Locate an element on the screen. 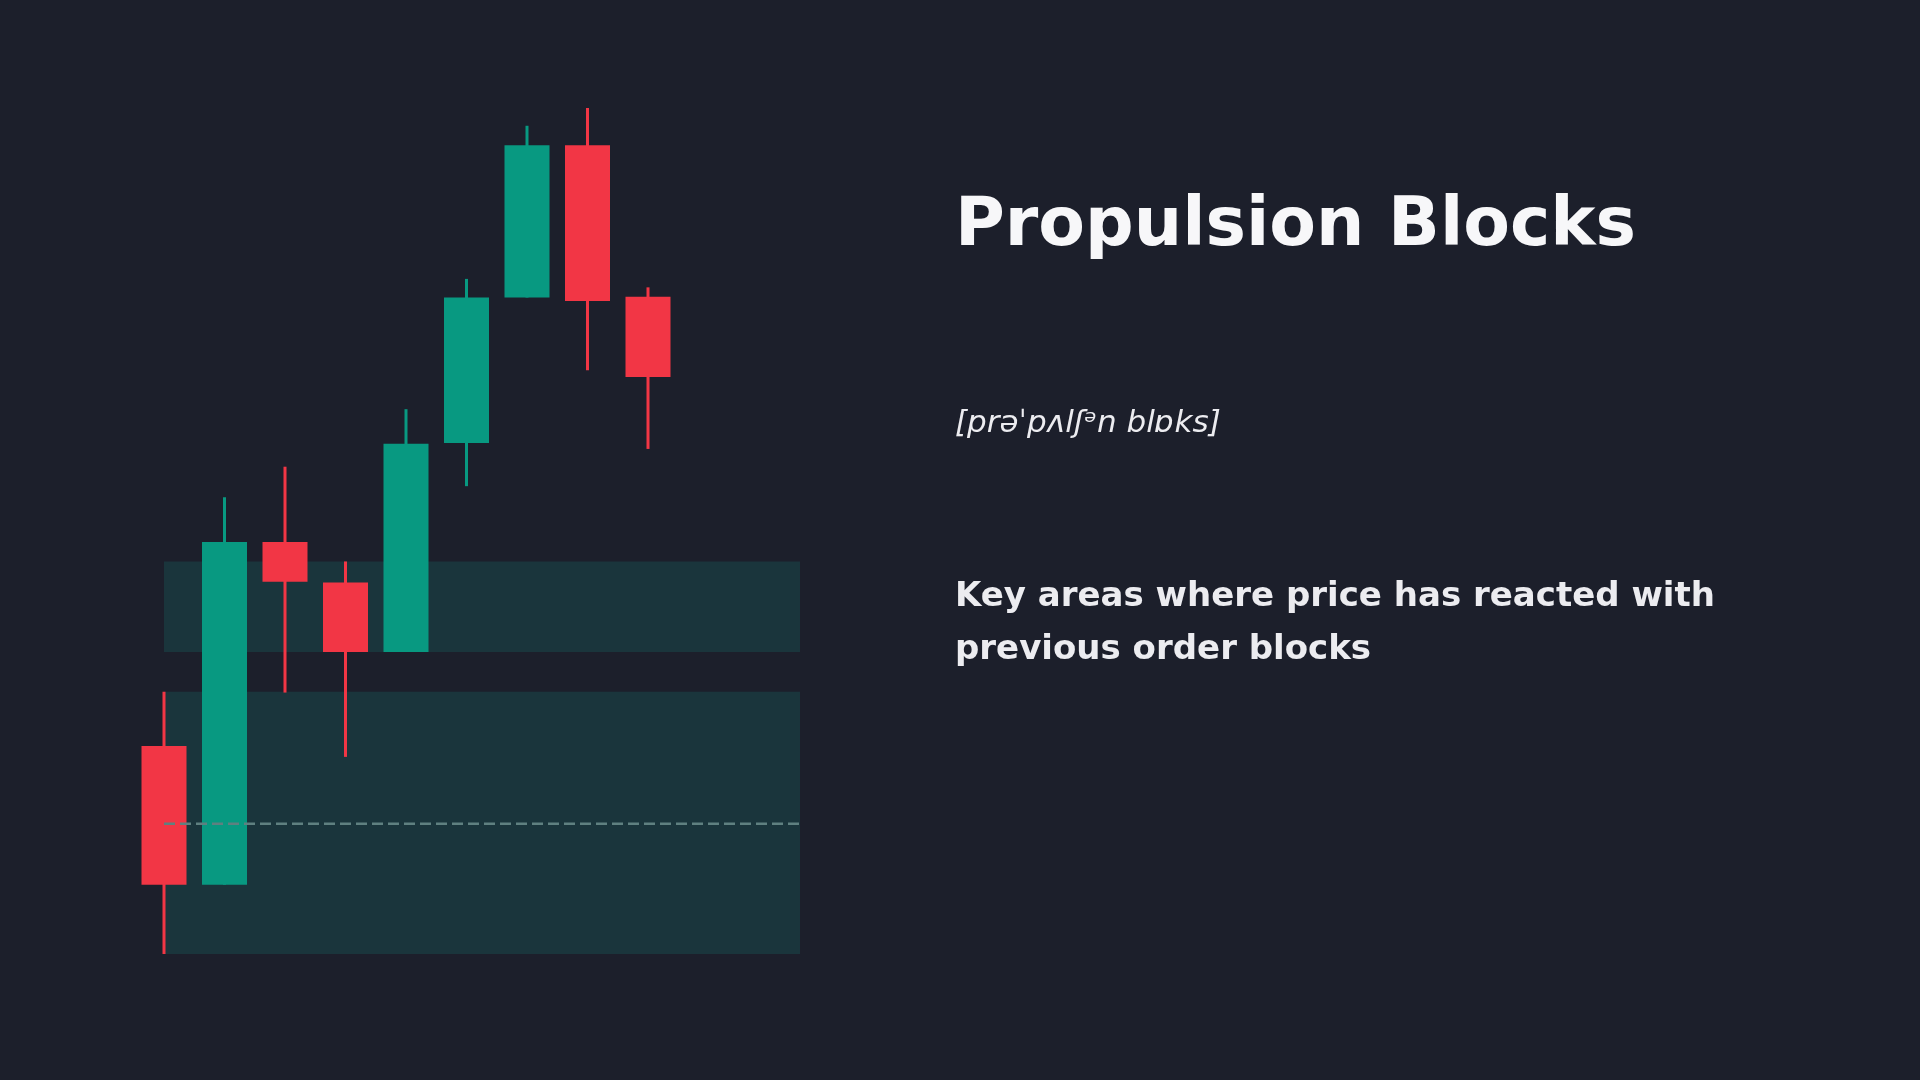 The width and height of the screenshot is (1920, 1080). text: Propulsion Blocks is located at coordinates (1295, 221).